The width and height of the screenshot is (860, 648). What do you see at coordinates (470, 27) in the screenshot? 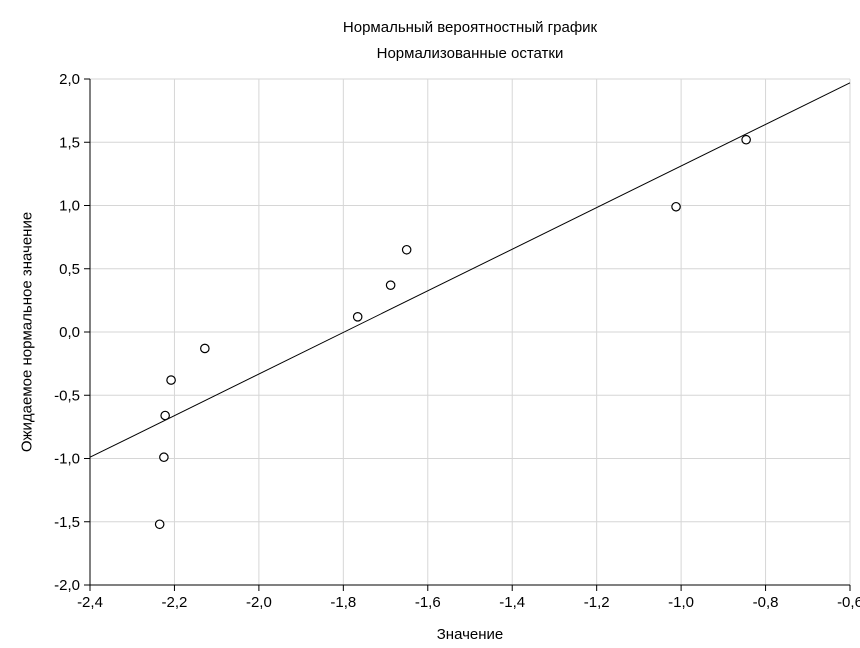
I see `chart-title: Нормальный вероятностный график` at bounding box center [470, 27].